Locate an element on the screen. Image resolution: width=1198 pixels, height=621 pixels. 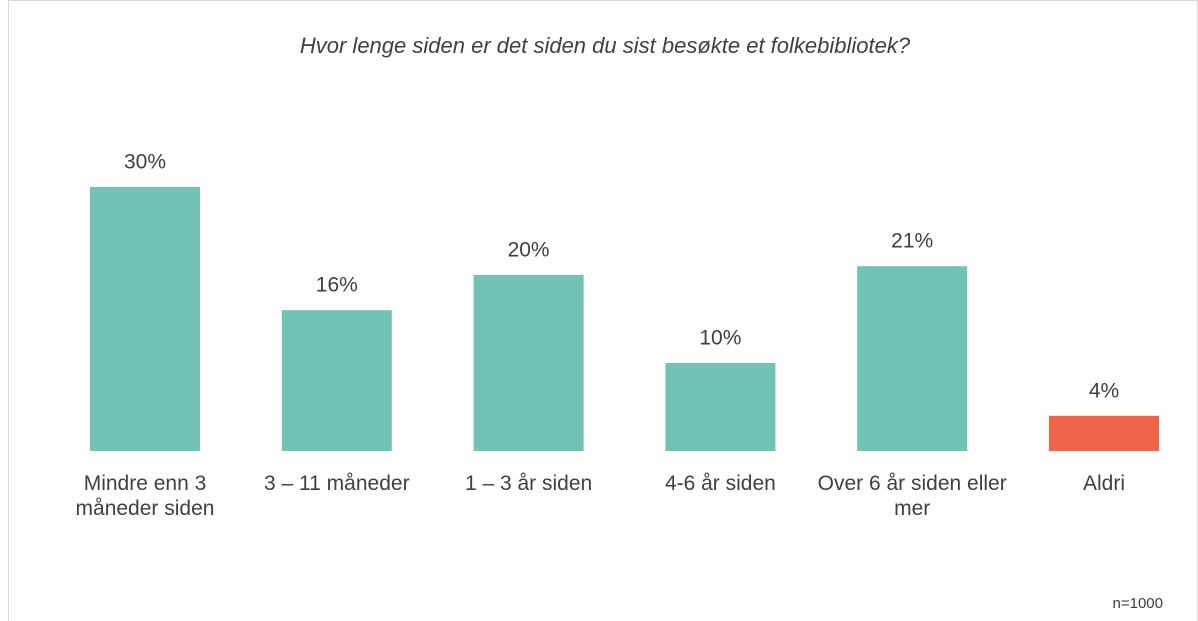
data-label: 4% is located at coordinates (1104, 390).